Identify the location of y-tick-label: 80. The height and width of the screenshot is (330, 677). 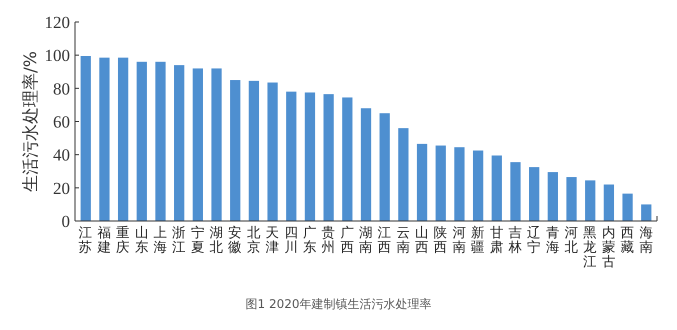
(61, 88).